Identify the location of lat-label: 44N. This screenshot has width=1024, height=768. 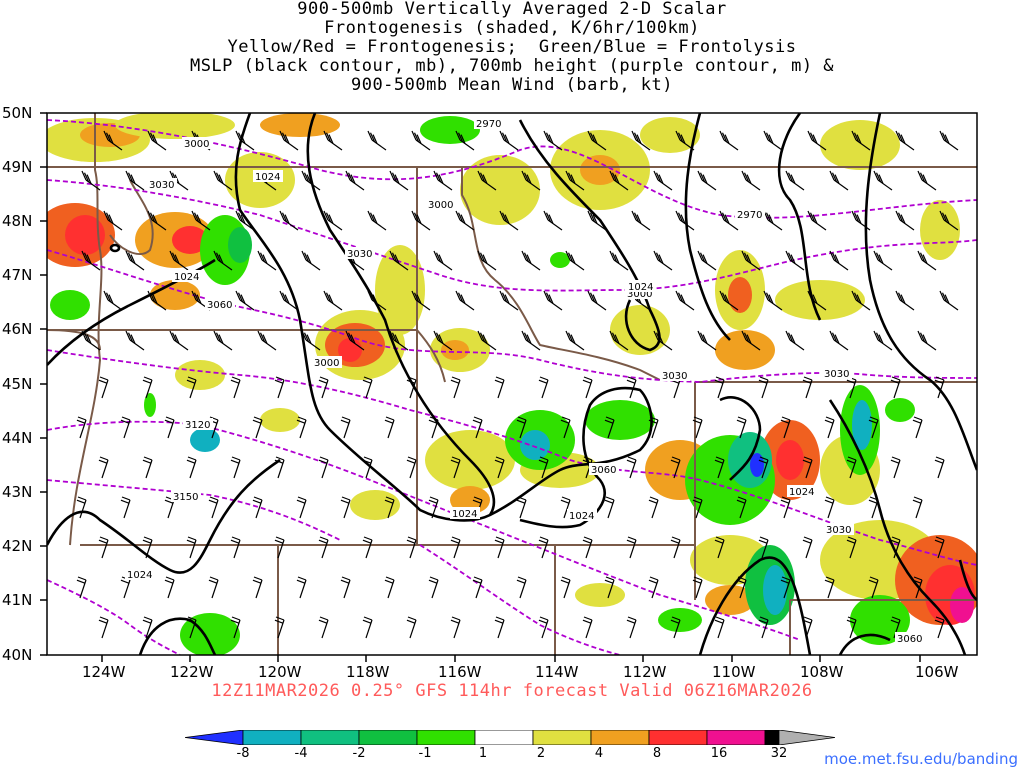
(17, 438).